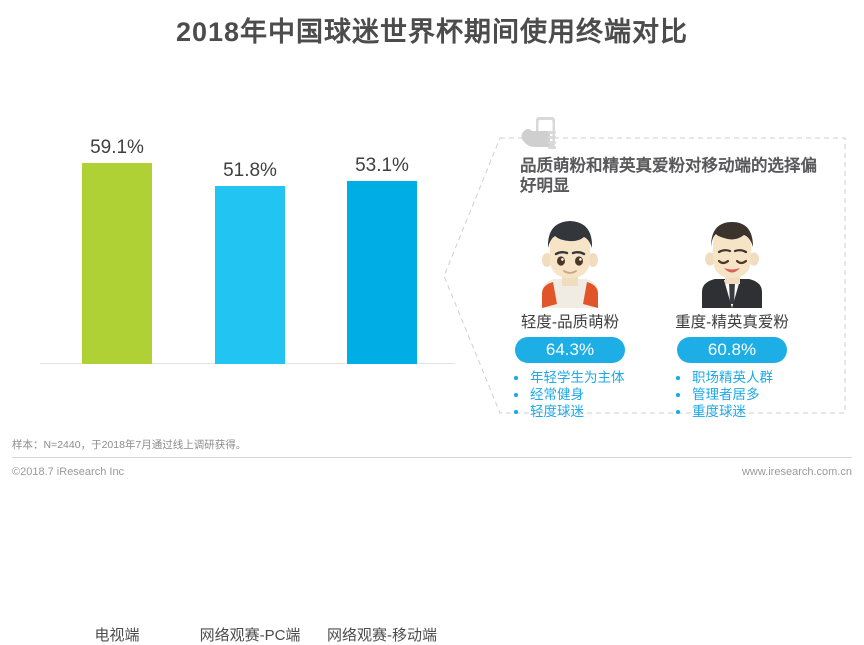 The width and height of the screenshot is (864, 645). I want to click on bar-mobile, so click(382, 272).